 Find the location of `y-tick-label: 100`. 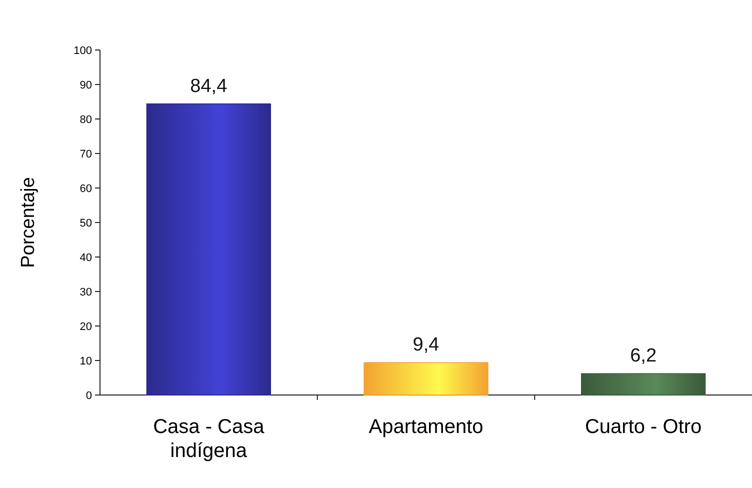

y-tick-label: 100 is located at coordinates (83, 50).